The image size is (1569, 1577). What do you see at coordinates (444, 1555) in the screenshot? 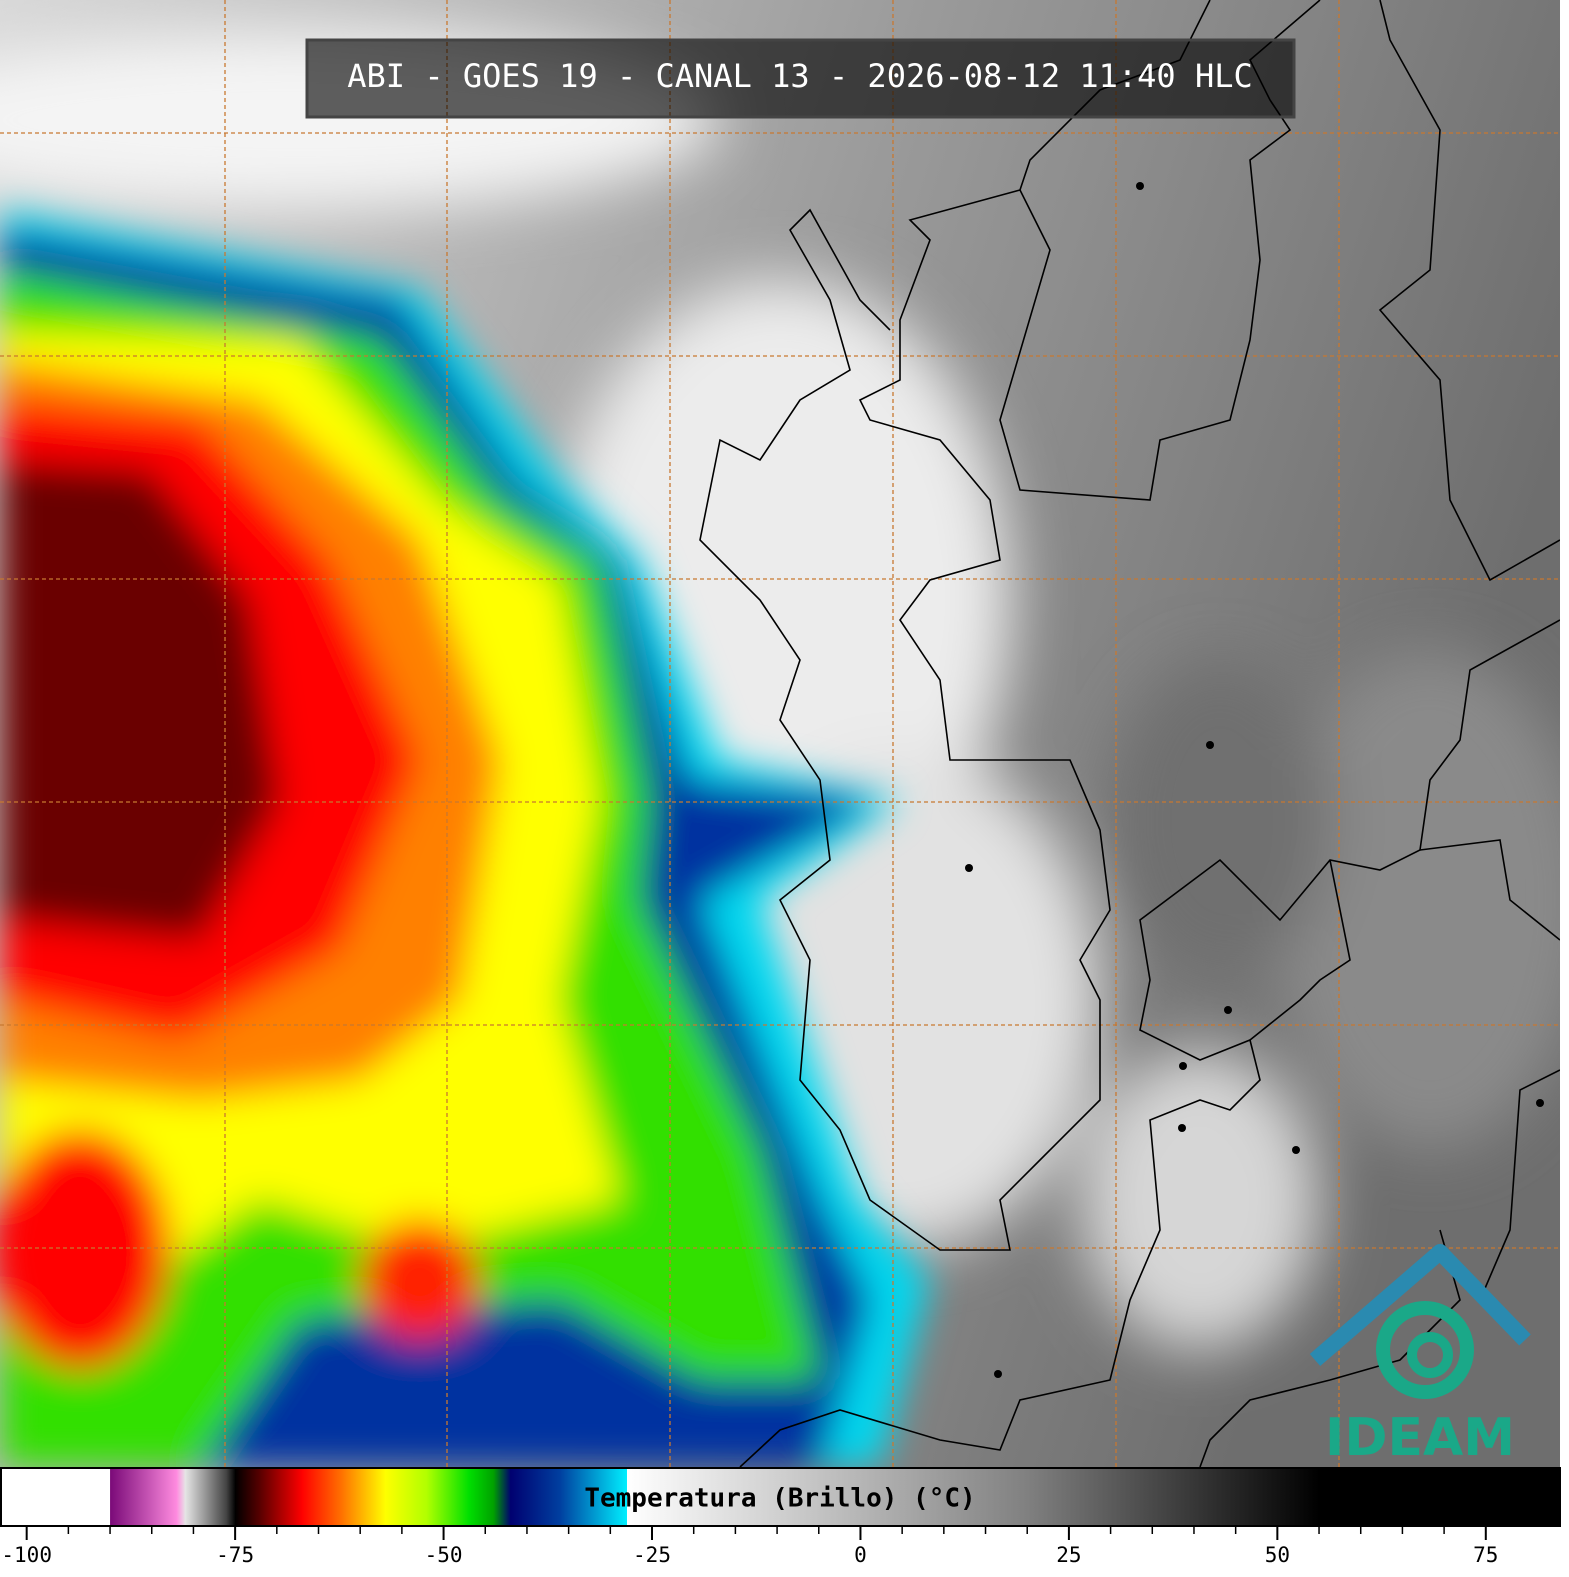
I see `tick-label: -50` at bounding box center [444, 1555].